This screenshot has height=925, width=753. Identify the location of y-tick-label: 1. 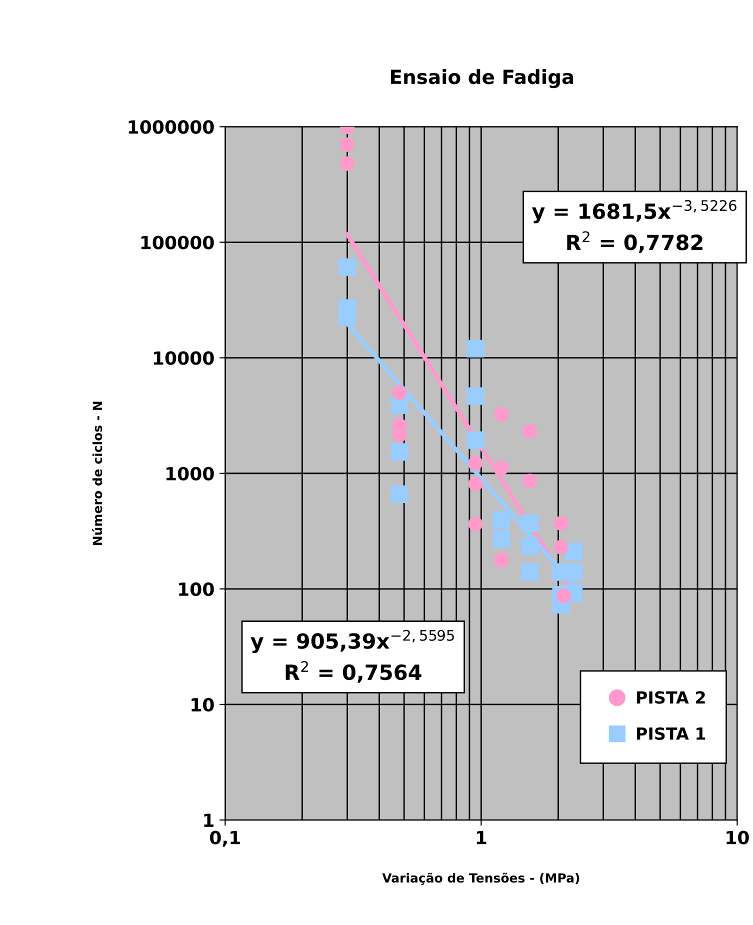
(209, 820).